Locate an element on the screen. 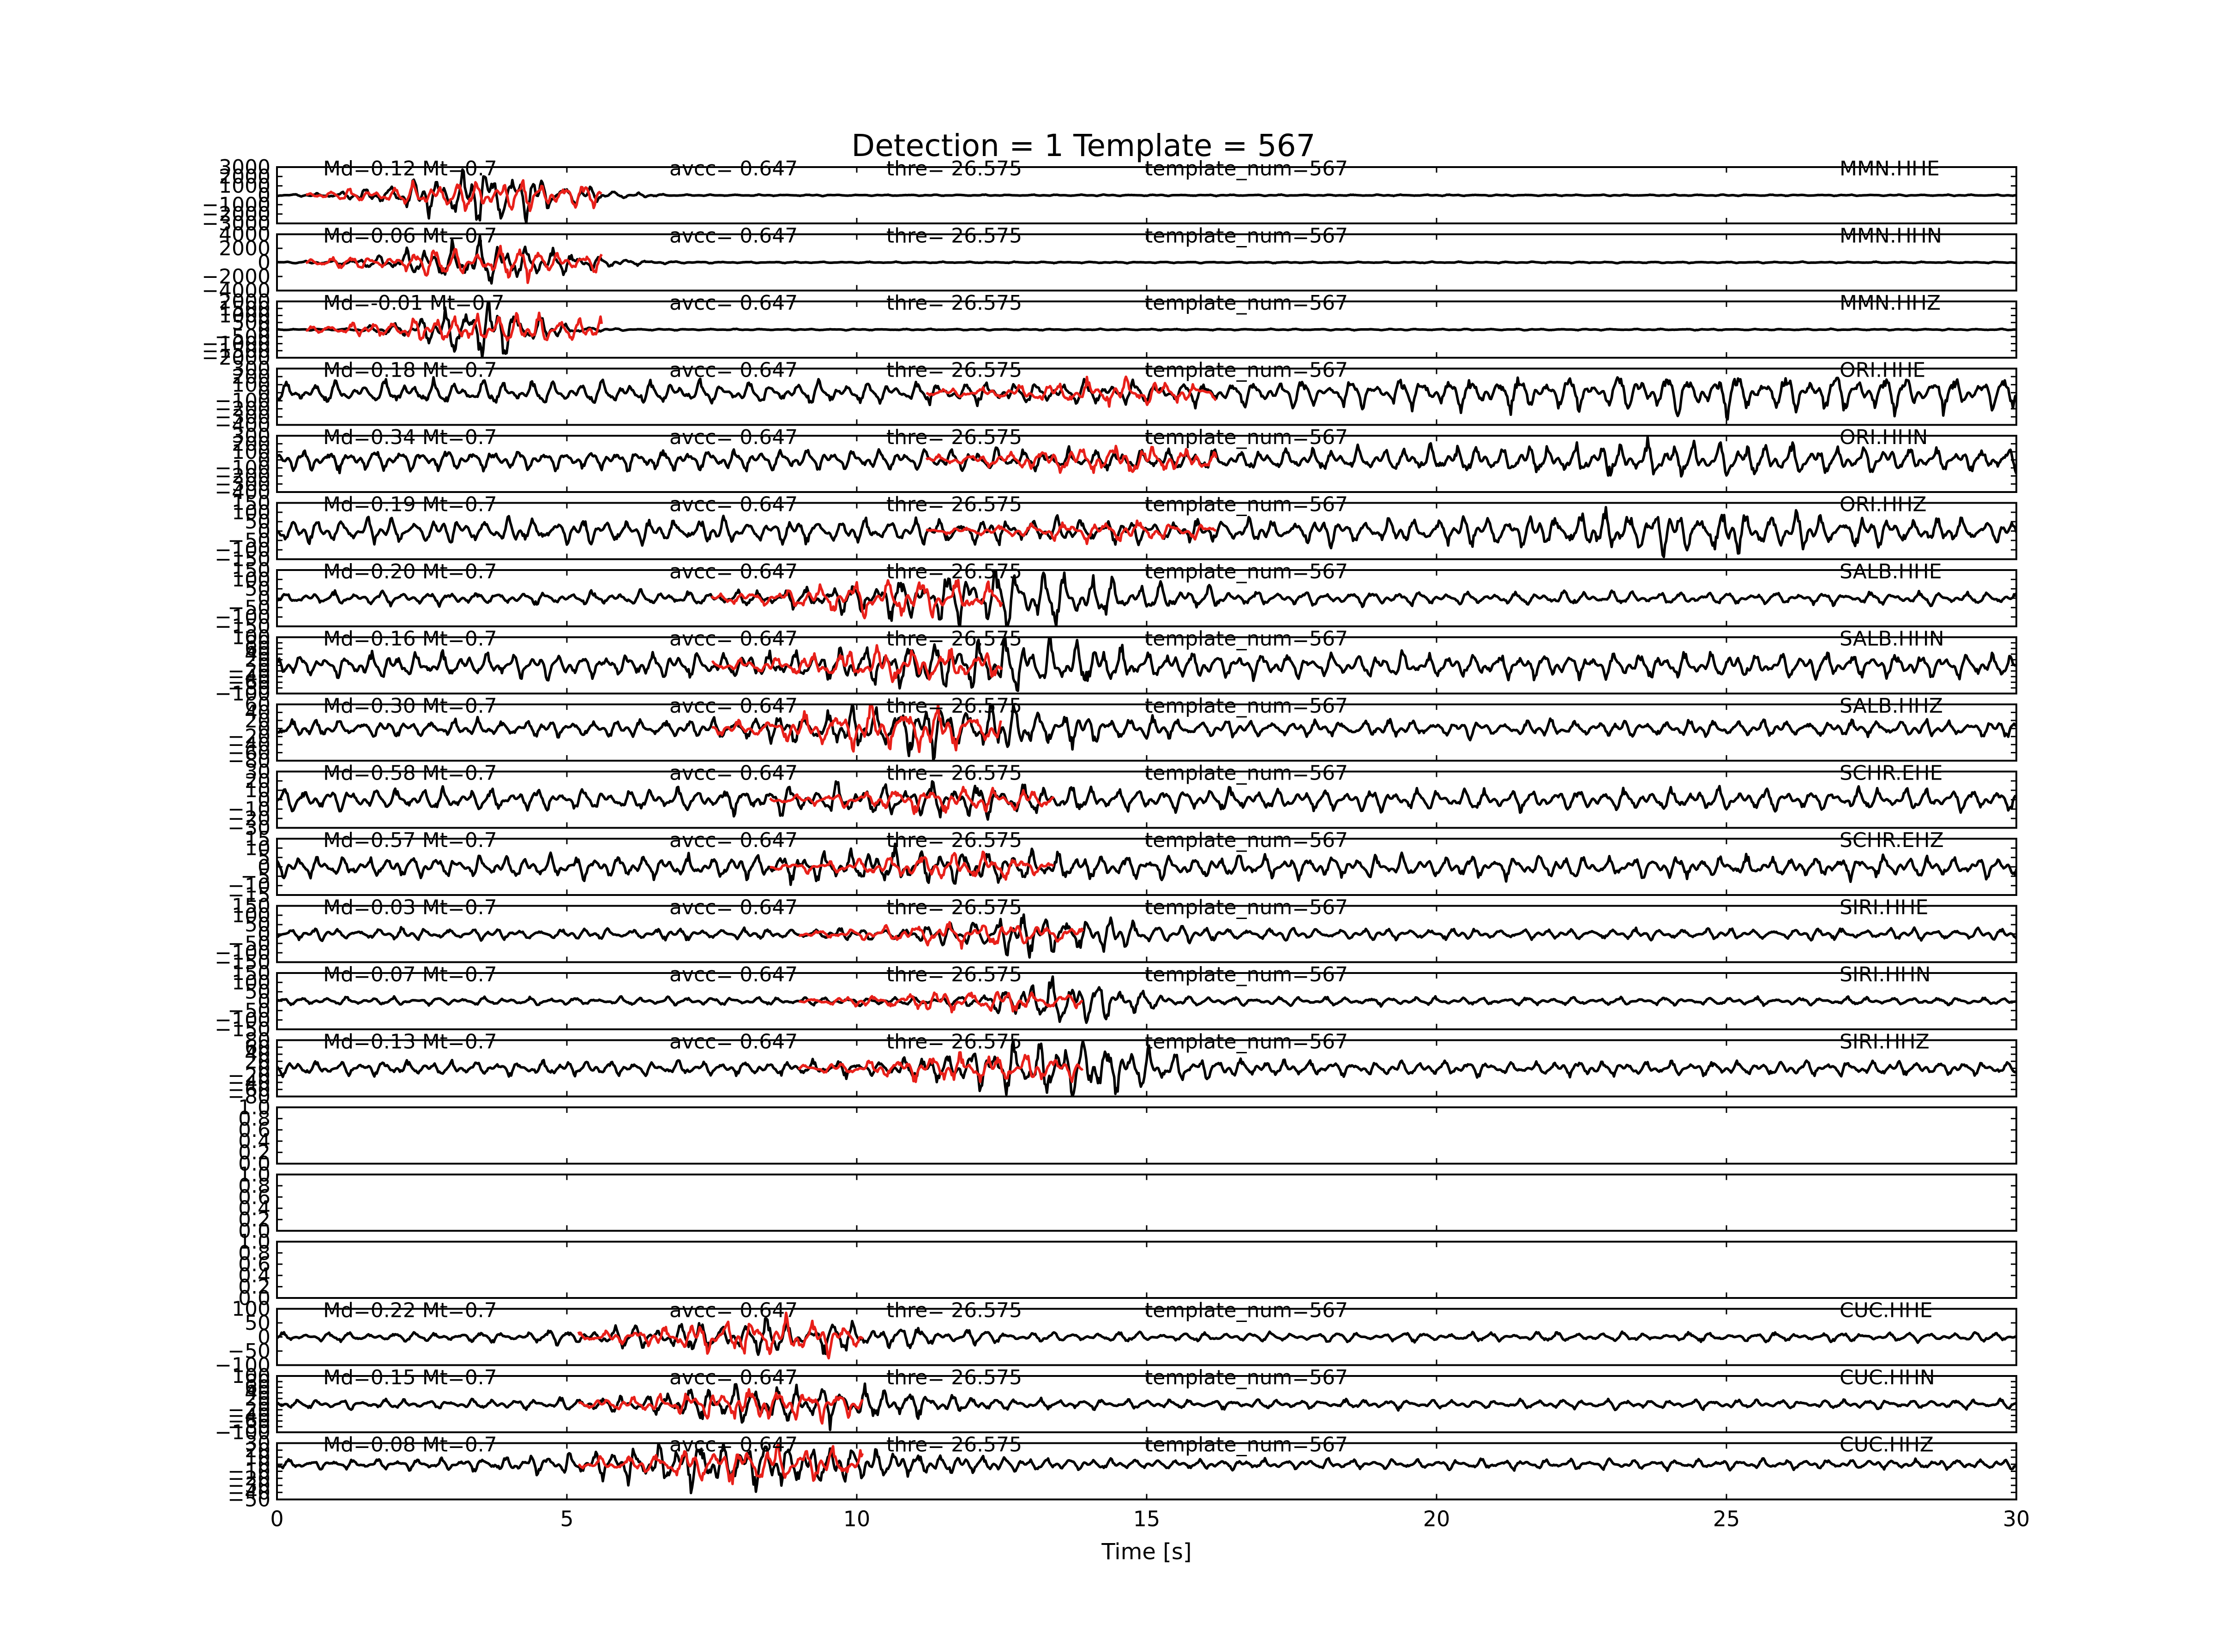 The width and height of the screenshot is (2213, 1652). md-label: Md=0.19 Mt=0.7 is located at coordinates (410, 505).